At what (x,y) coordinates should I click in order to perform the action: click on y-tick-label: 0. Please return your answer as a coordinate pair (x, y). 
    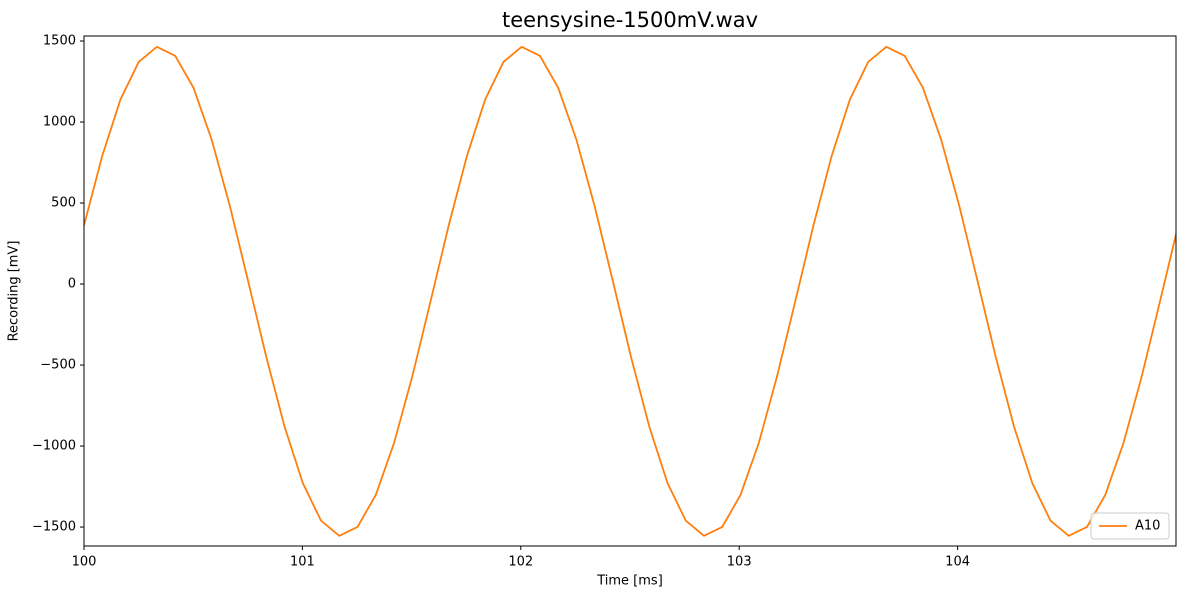
    Looking at the image, I should click on (72, 284).